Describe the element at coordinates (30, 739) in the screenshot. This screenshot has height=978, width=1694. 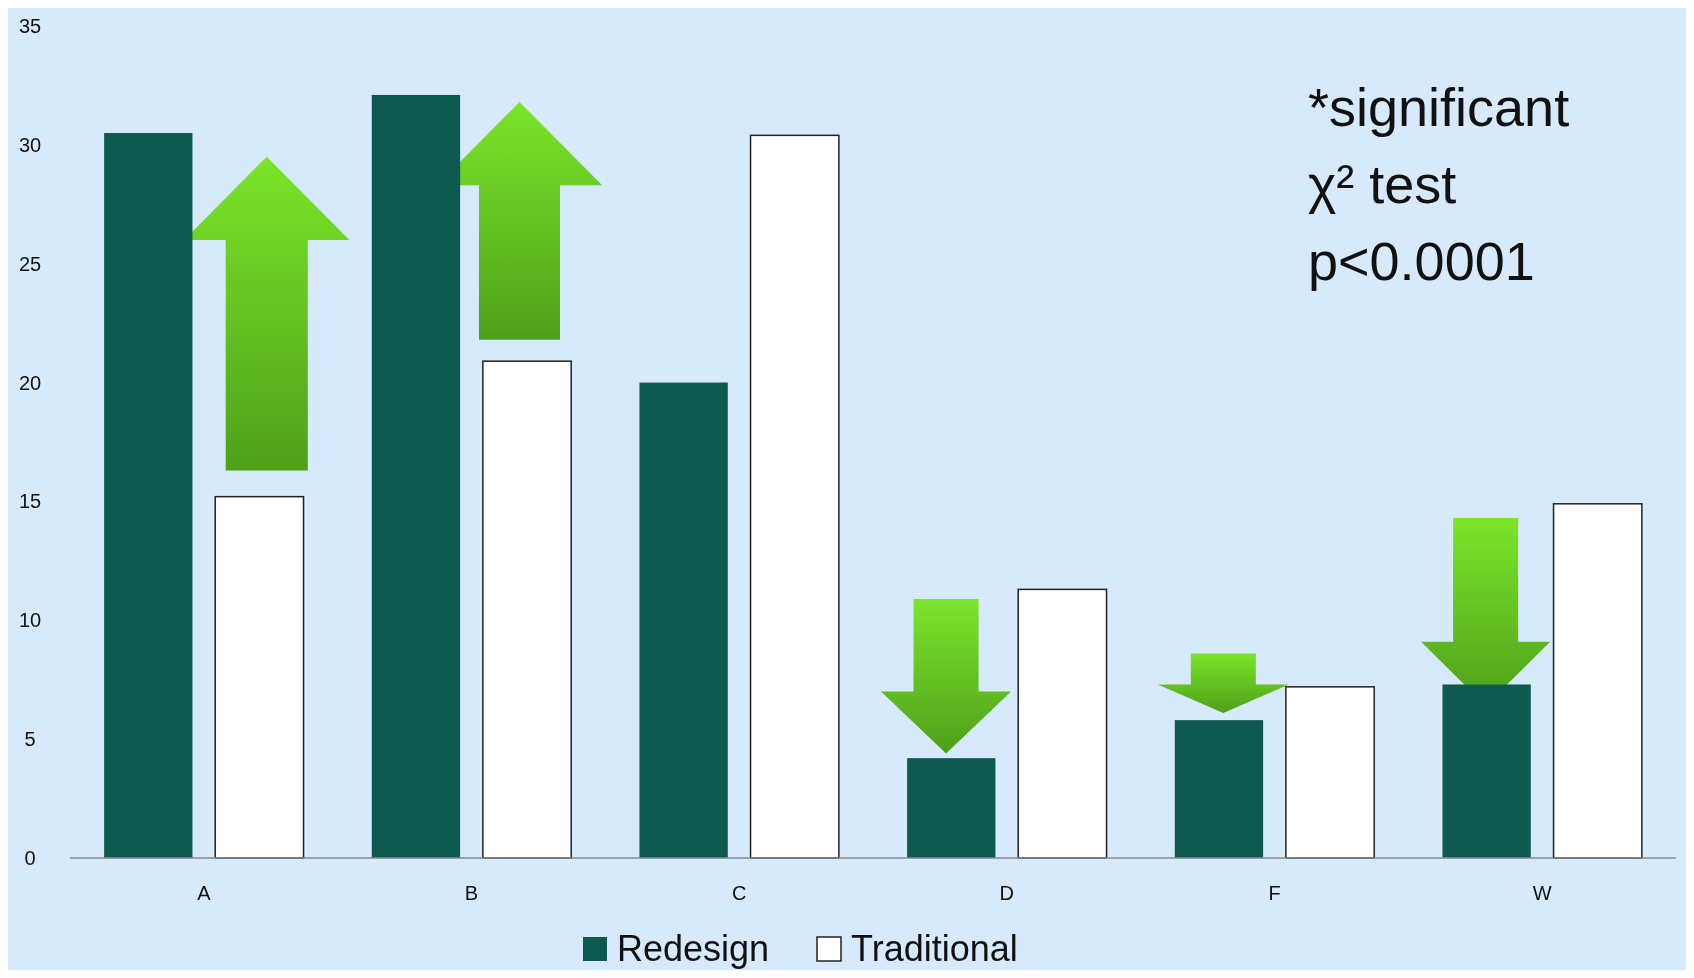
I see `y-tick-label: 5` at that location.